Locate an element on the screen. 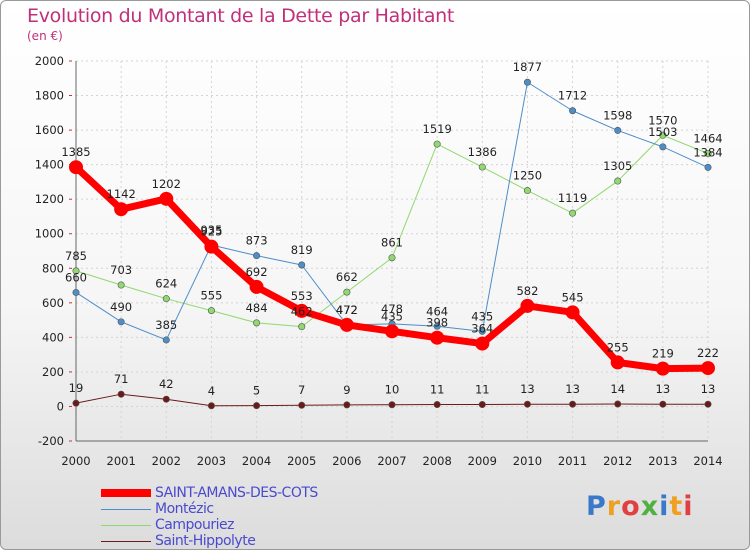 The height and width of the screenshot is (550, 750). data-label-saint-amans-des-cots: 222 is located at coordinates (708, 353).